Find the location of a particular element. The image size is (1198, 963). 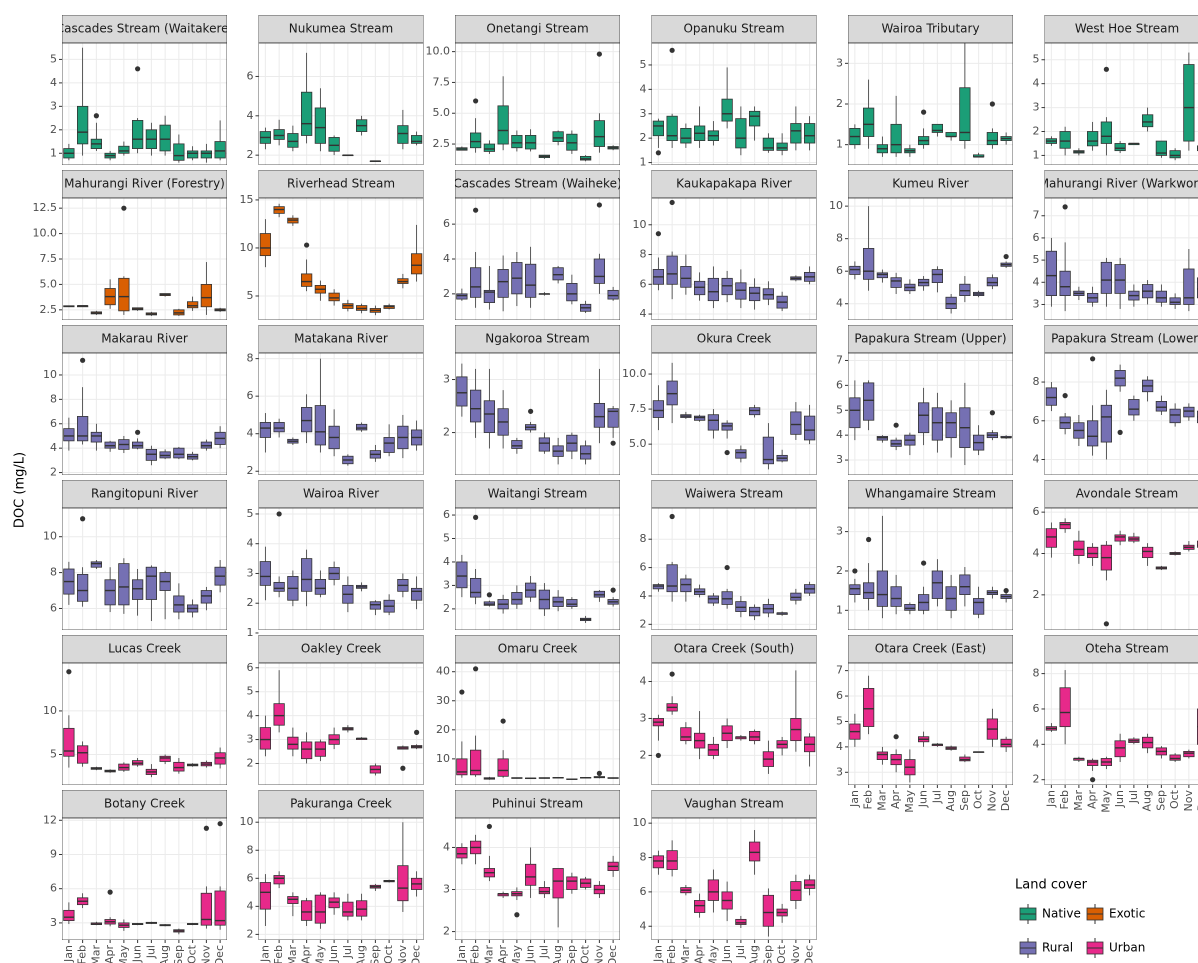

panel-title: Riverhead Stream is located at coordinates (341, 184).